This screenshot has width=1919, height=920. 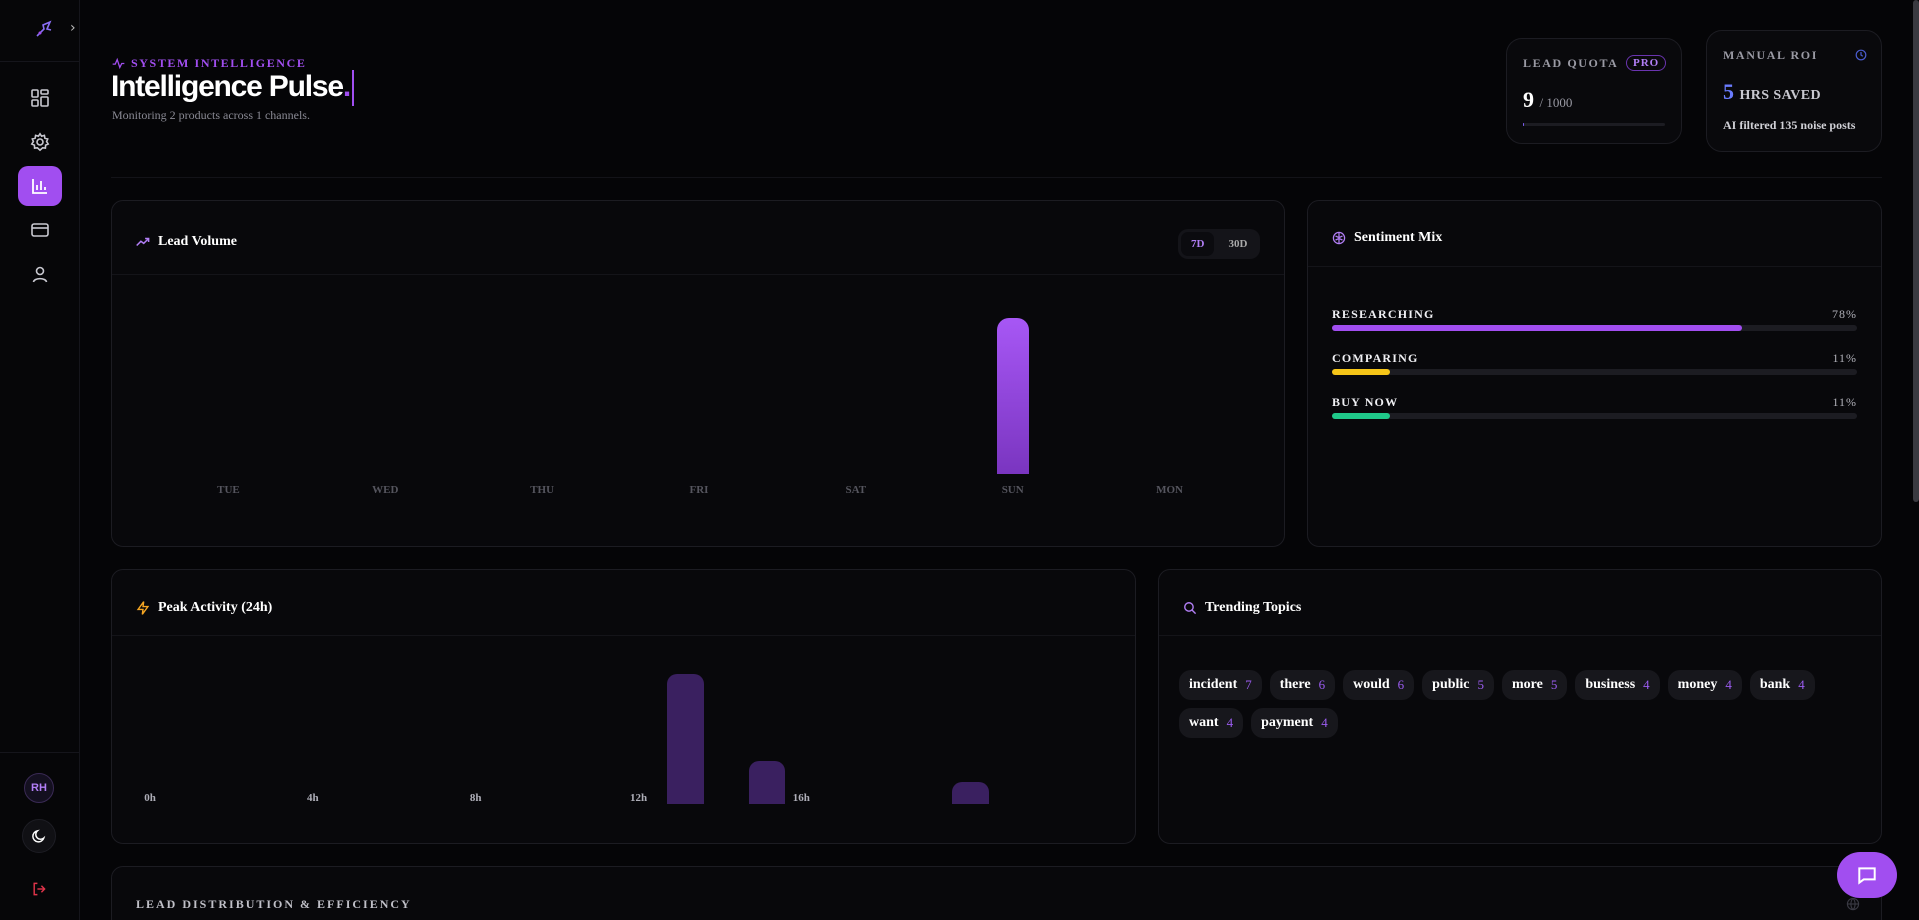 I want to click on sentiment-track, so click(x=1594, y=328).